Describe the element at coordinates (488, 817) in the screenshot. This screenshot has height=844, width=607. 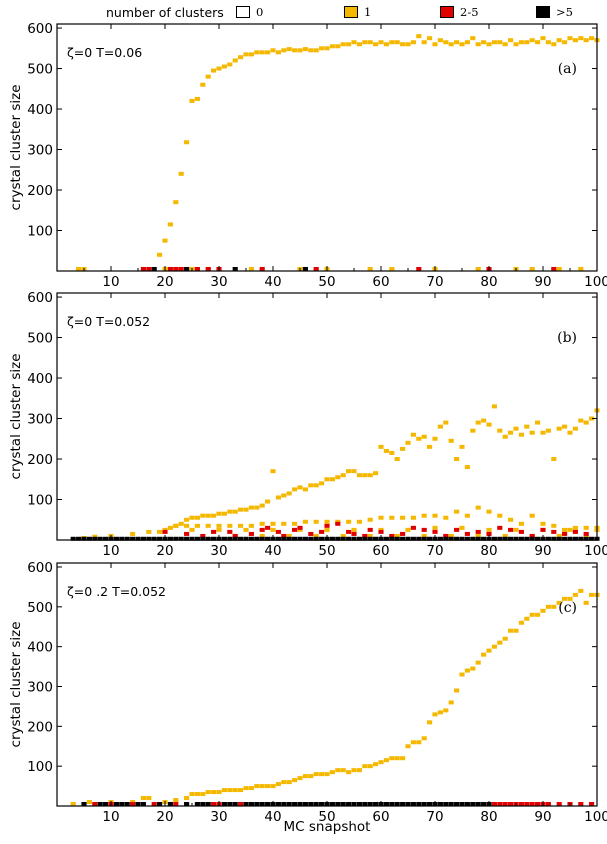
I see `panel-2-xtick-label-7: 80` at that location.